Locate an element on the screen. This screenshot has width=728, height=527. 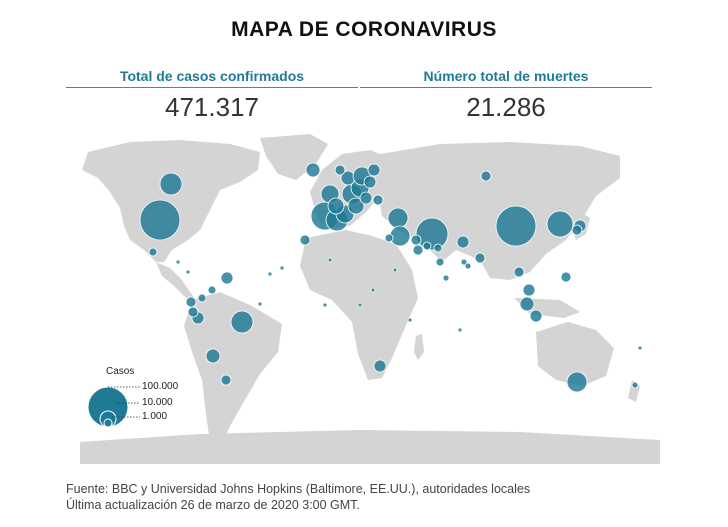
madagascar-land is located at coordinates (419, 347).